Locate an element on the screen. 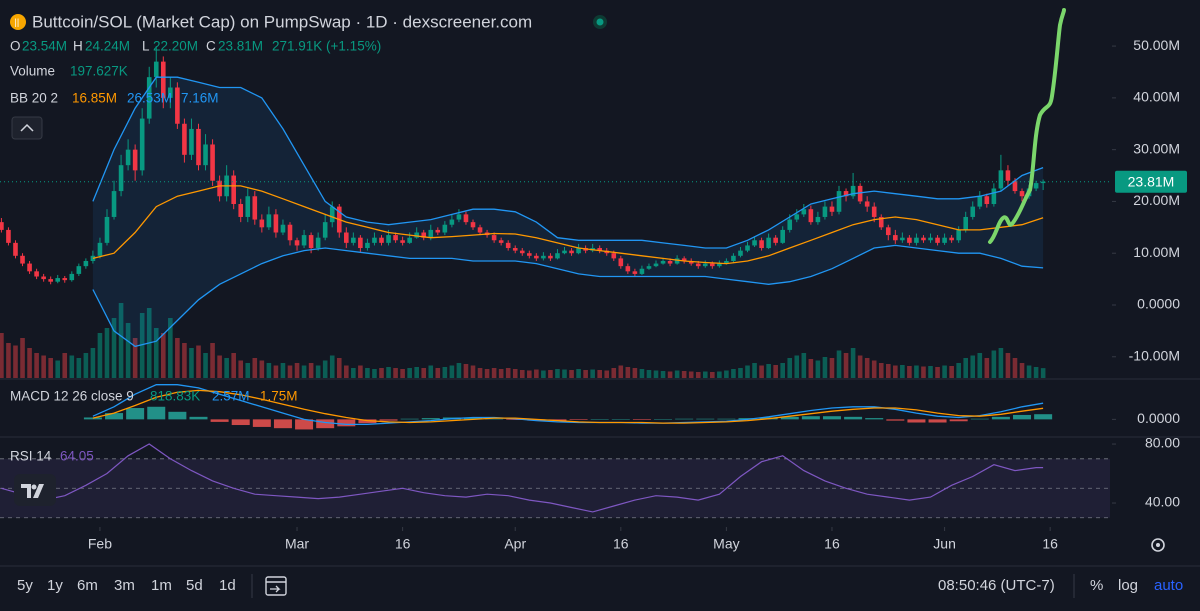 Image resolution: width=1200 pixels, height=611 pixels. legend-name: Volume is located at coordinates (32, 71).